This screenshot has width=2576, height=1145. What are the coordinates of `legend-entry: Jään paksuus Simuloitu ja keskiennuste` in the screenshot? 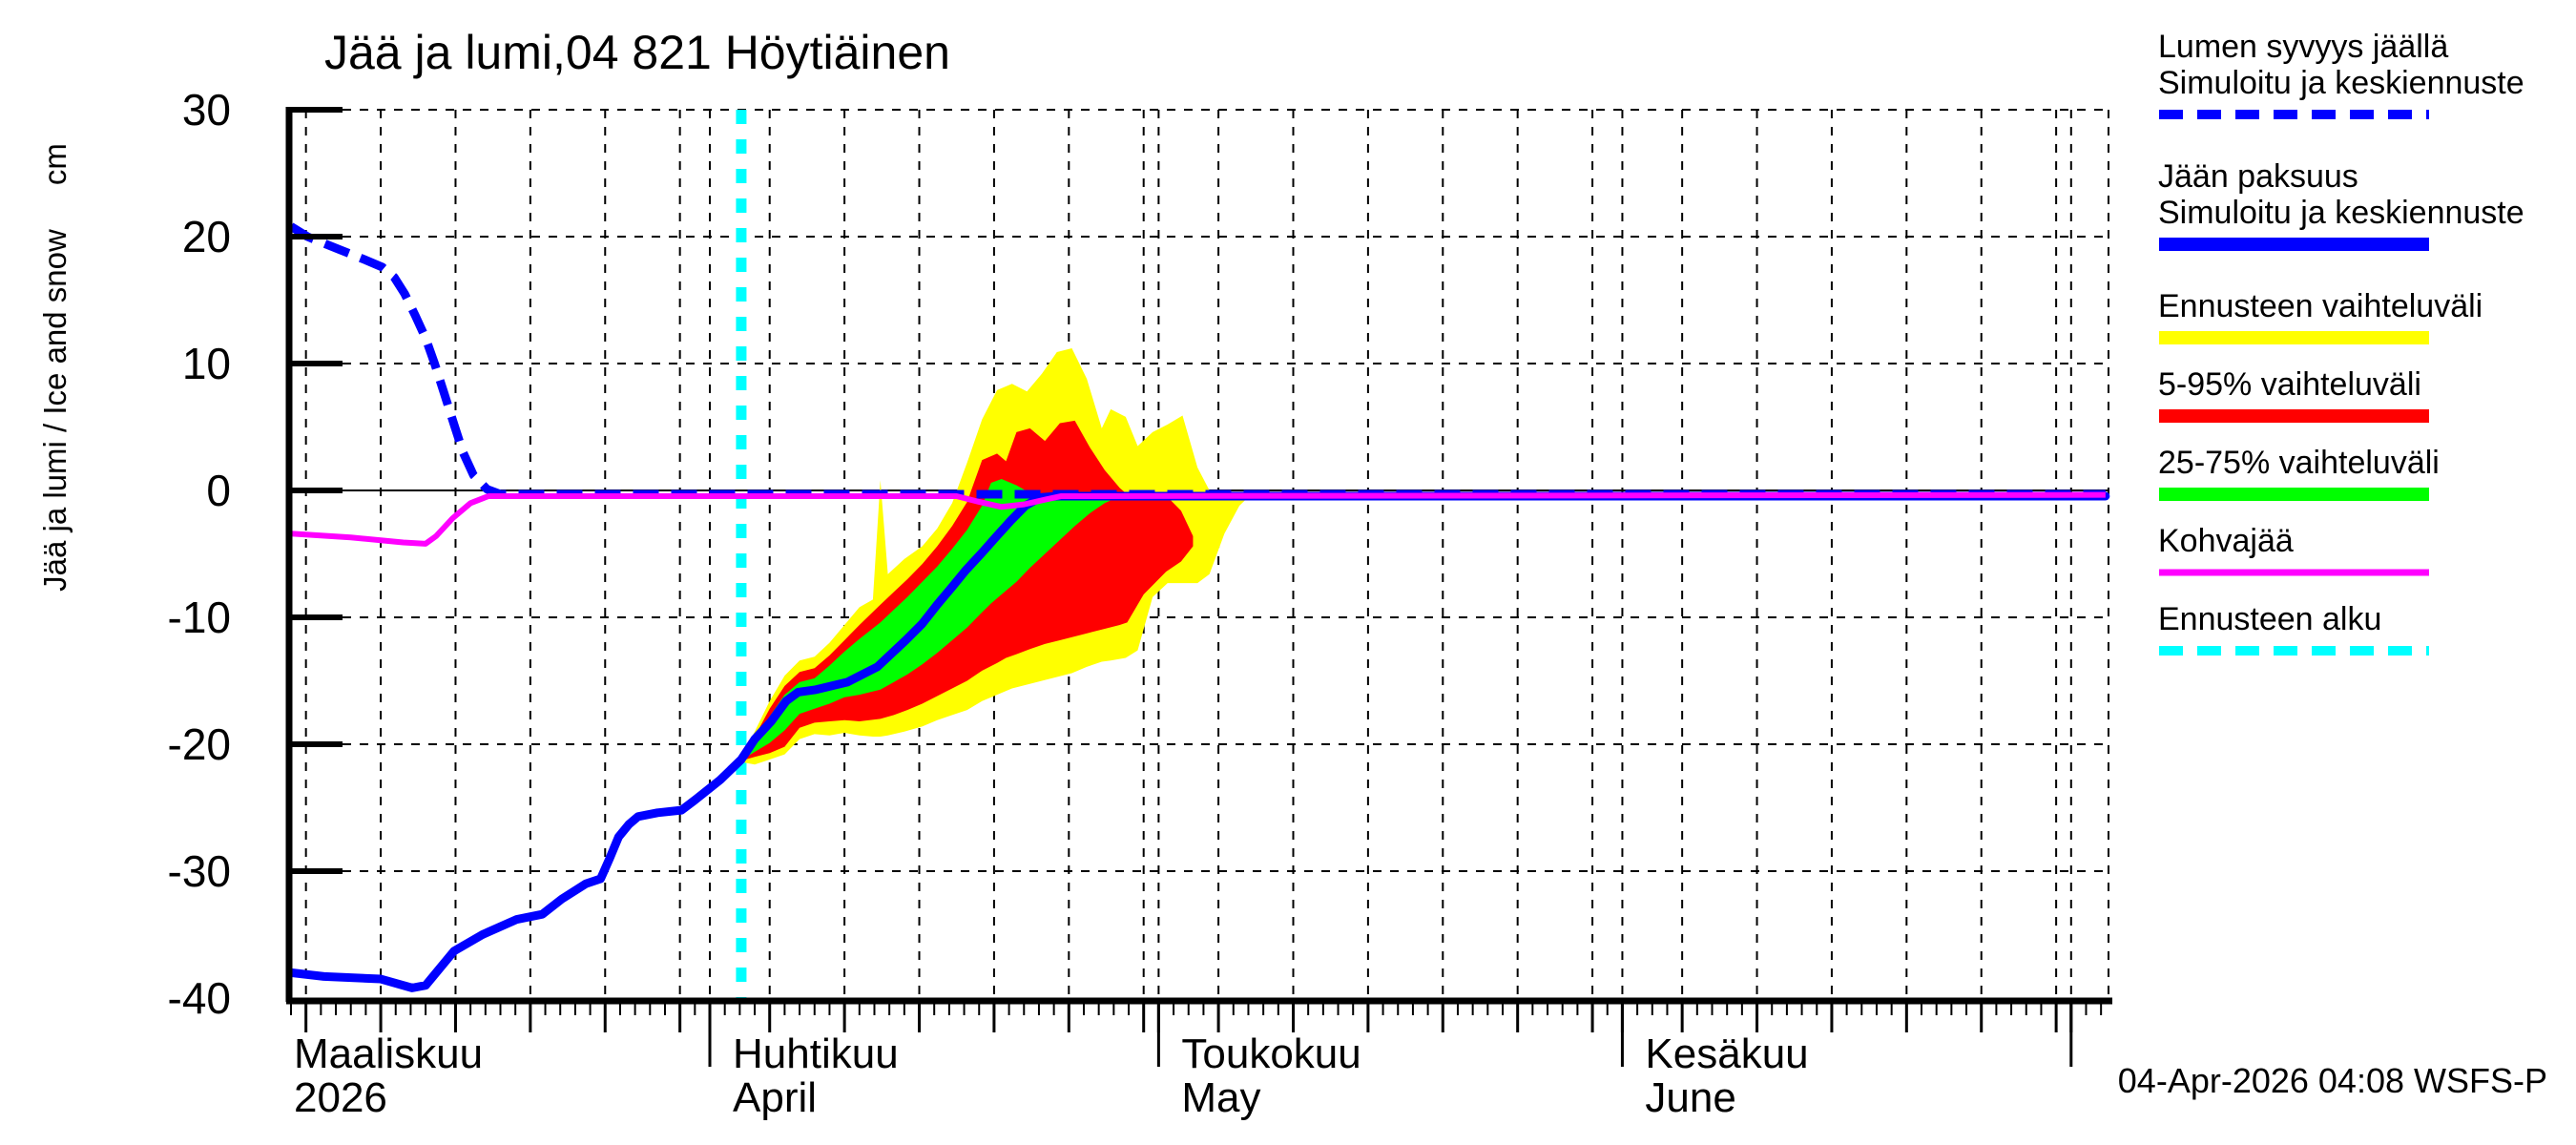 It's located at (2367, 205).